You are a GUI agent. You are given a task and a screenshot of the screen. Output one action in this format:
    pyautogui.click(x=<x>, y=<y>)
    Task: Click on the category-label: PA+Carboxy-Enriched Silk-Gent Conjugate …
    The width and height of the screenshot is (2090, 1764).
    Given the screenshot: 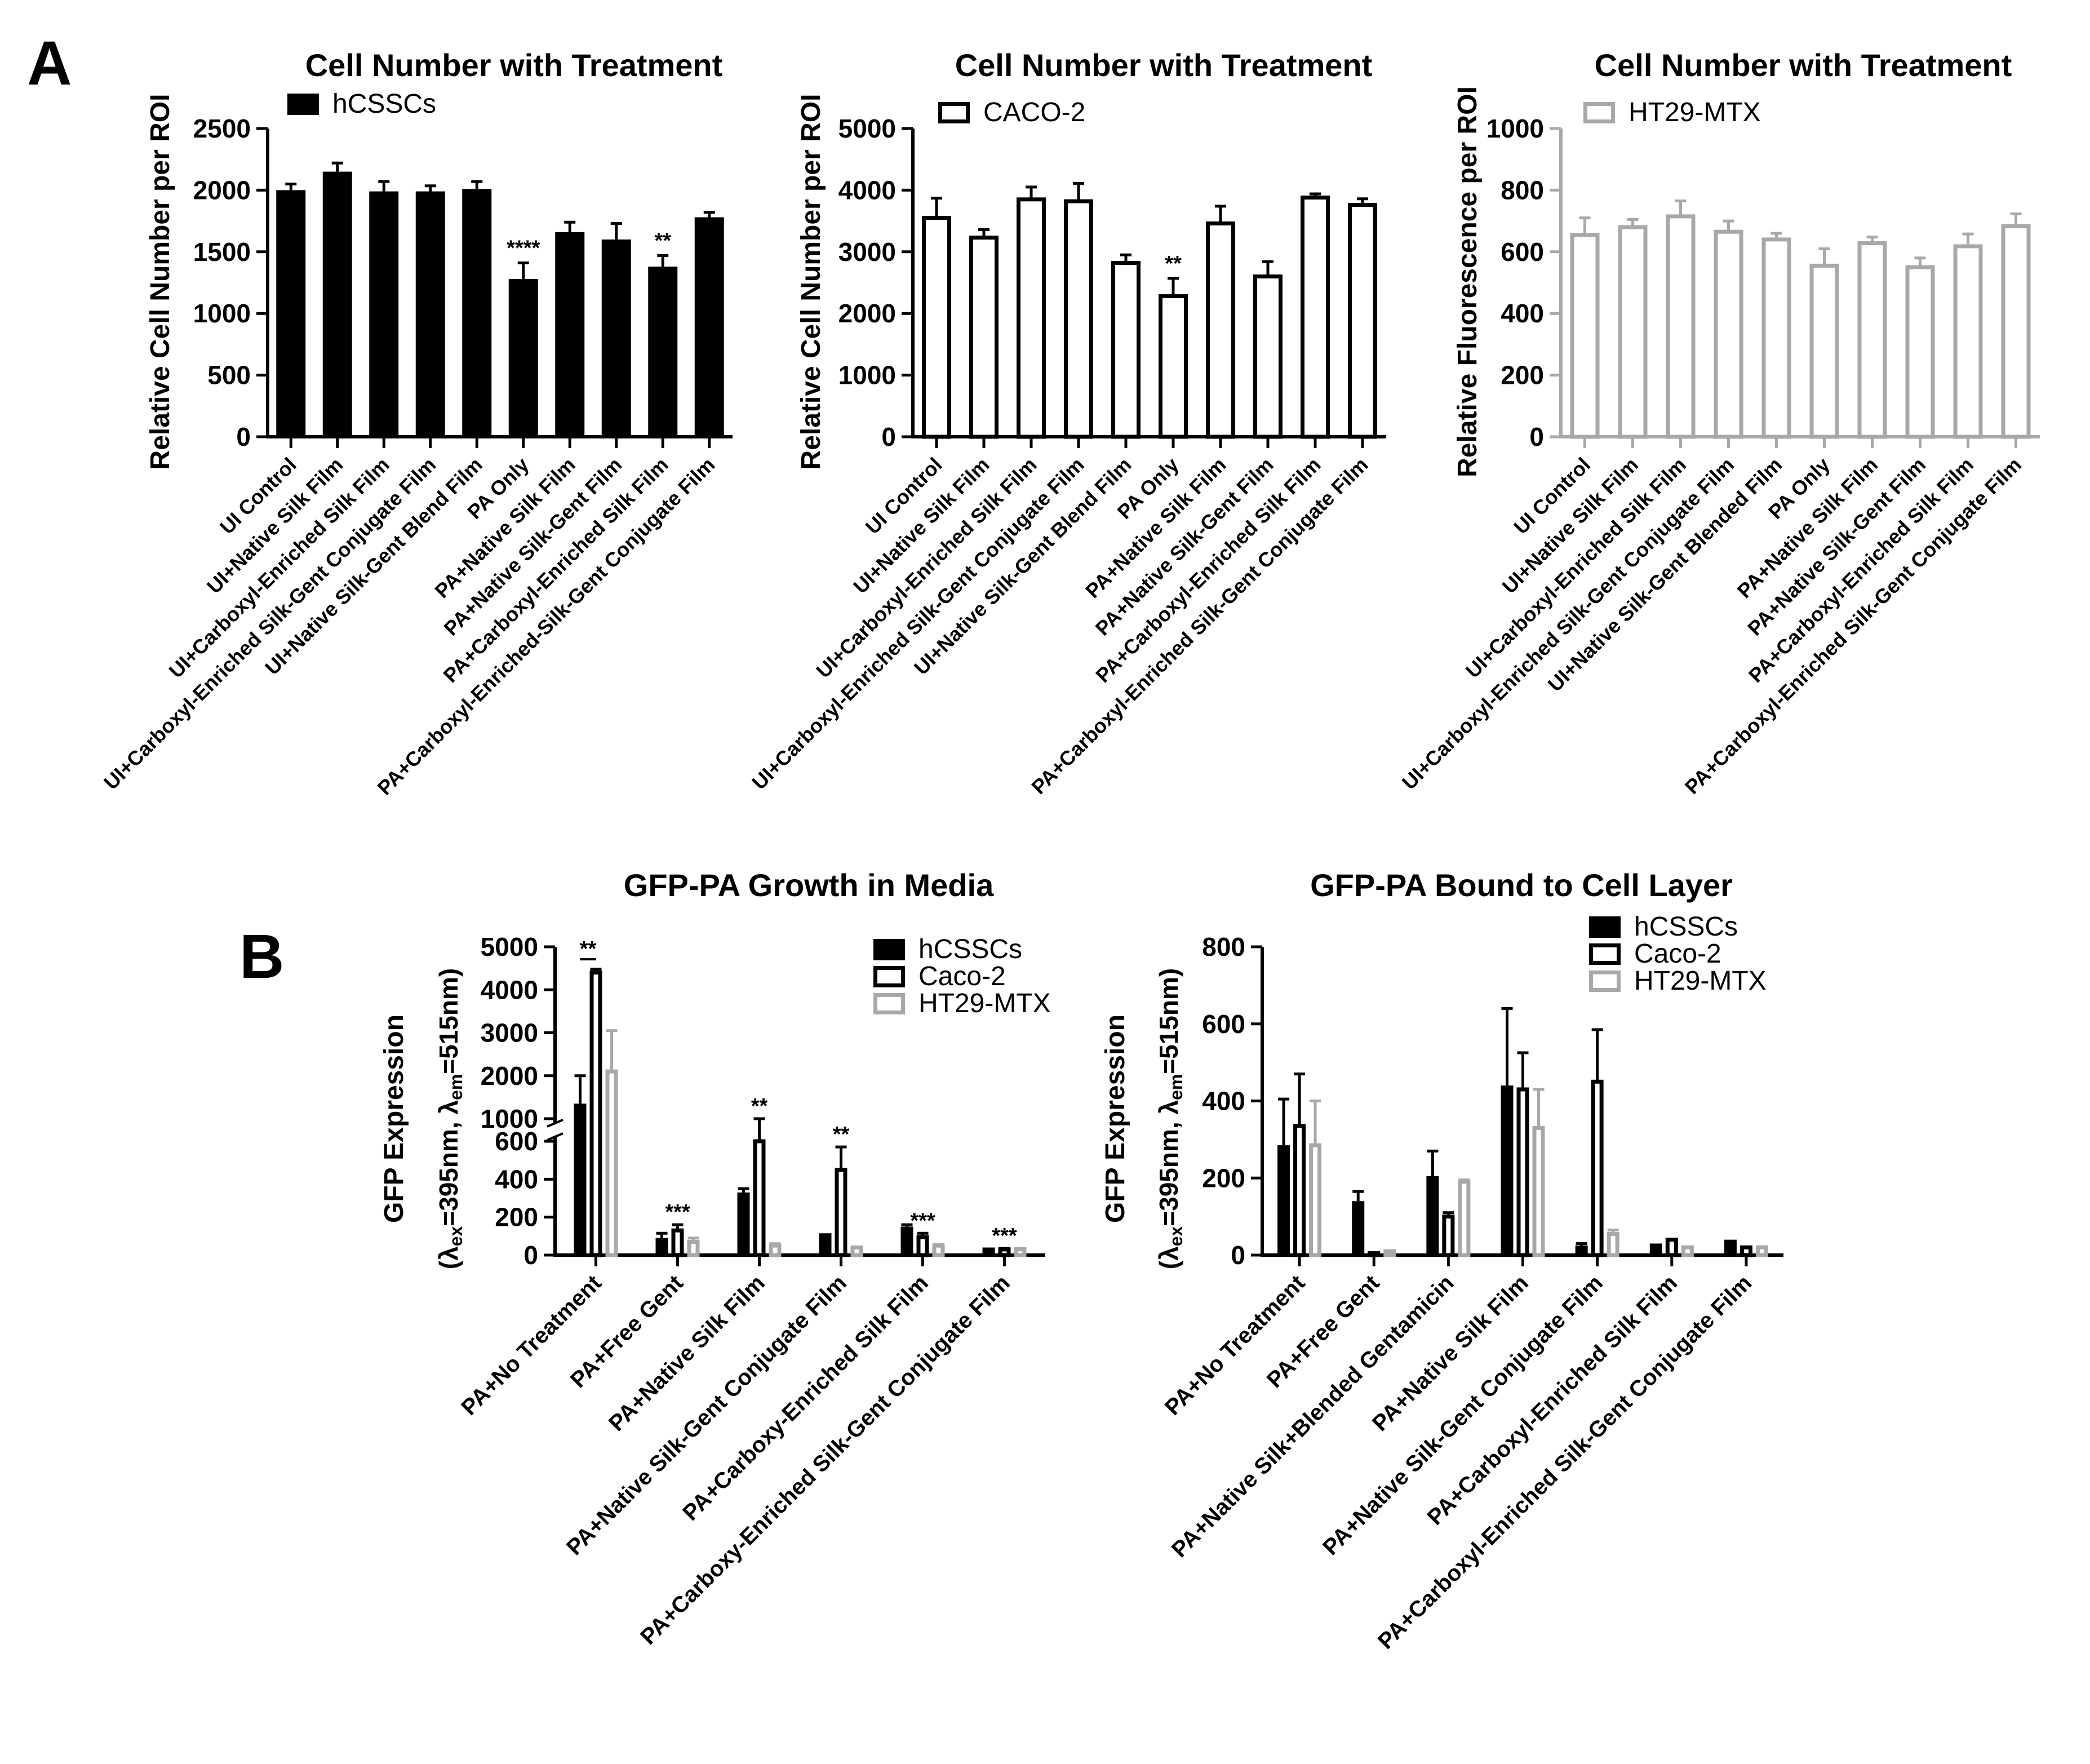 What is the action you would take?
    pyautogui.click(x=825, y=1460)
    